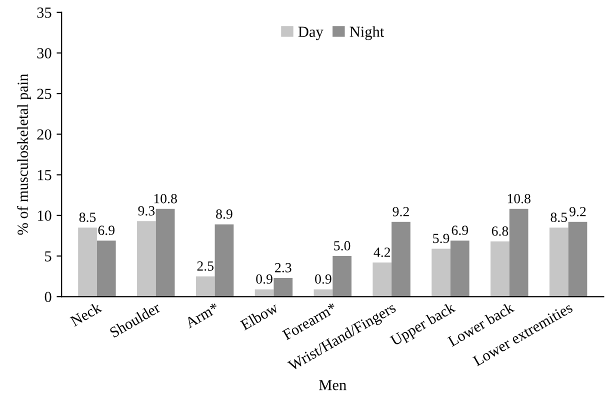  I want to click on x-tick-label: Arm*, so click(202, 315).